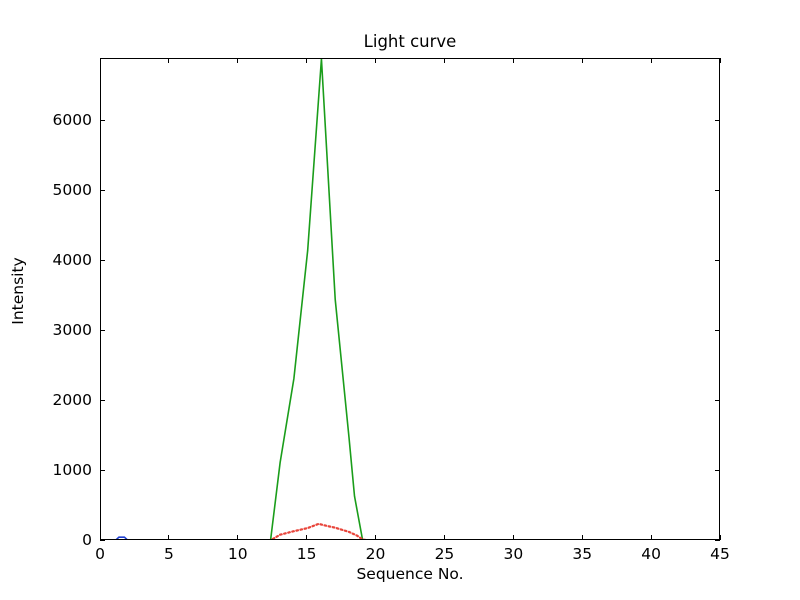 The image size is (800, 600). Describe the element at coordinates (375, 554) in the screenshot. I see `x-tick-label: 20` at that location.